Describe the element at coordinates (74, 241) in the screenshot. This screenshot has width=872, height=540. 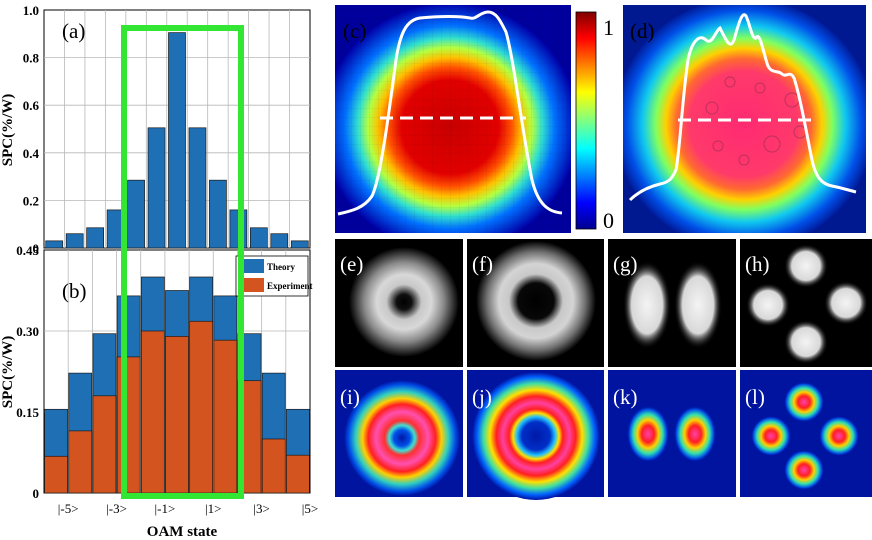
I see `bar-theory--5` at that location.